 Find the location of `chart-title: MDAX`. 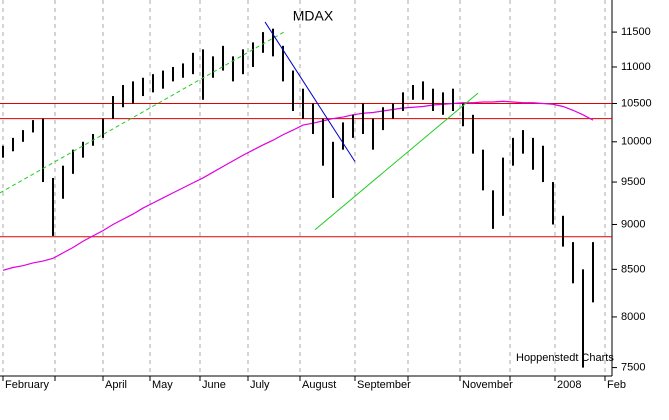

chart-title: MDAX is located at coordinates (313, 16).